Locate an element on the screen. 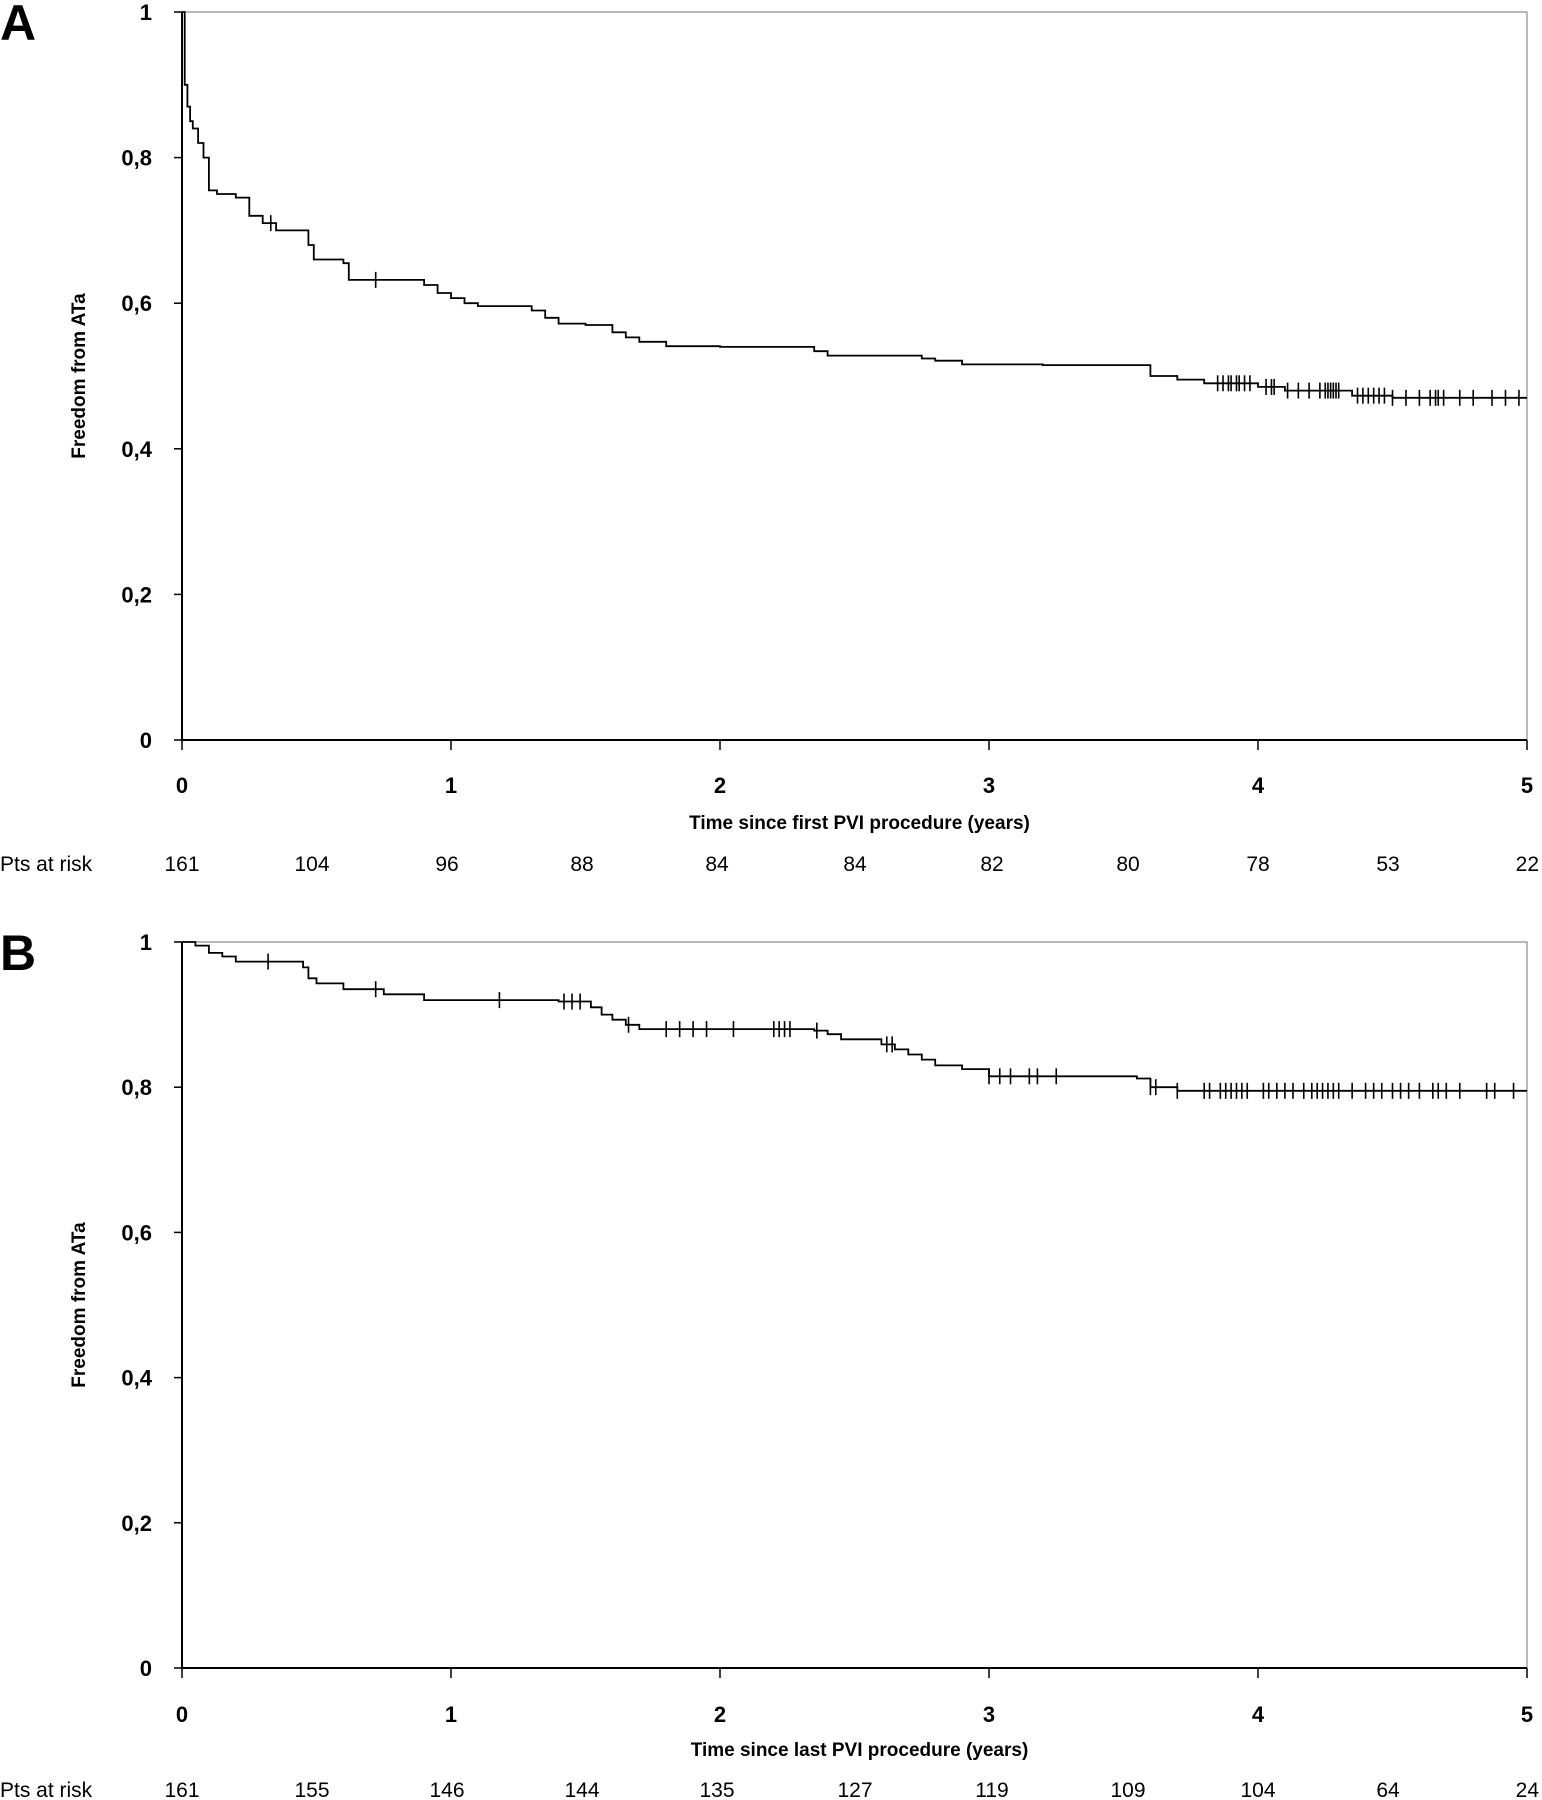 The image size is (1542, 1800). risk-count: 78 is located at coordinates (1257, 864).